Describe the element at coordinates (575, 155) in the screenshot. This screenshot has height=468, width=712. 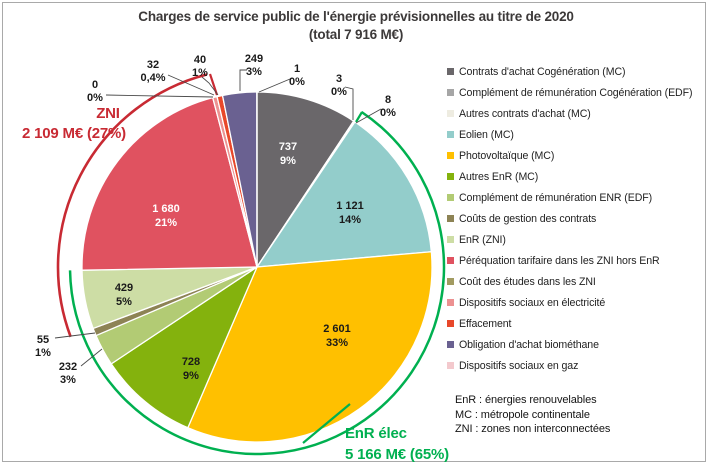
I see `legend-item-4: Photovoltaïque (MC)` at that location.